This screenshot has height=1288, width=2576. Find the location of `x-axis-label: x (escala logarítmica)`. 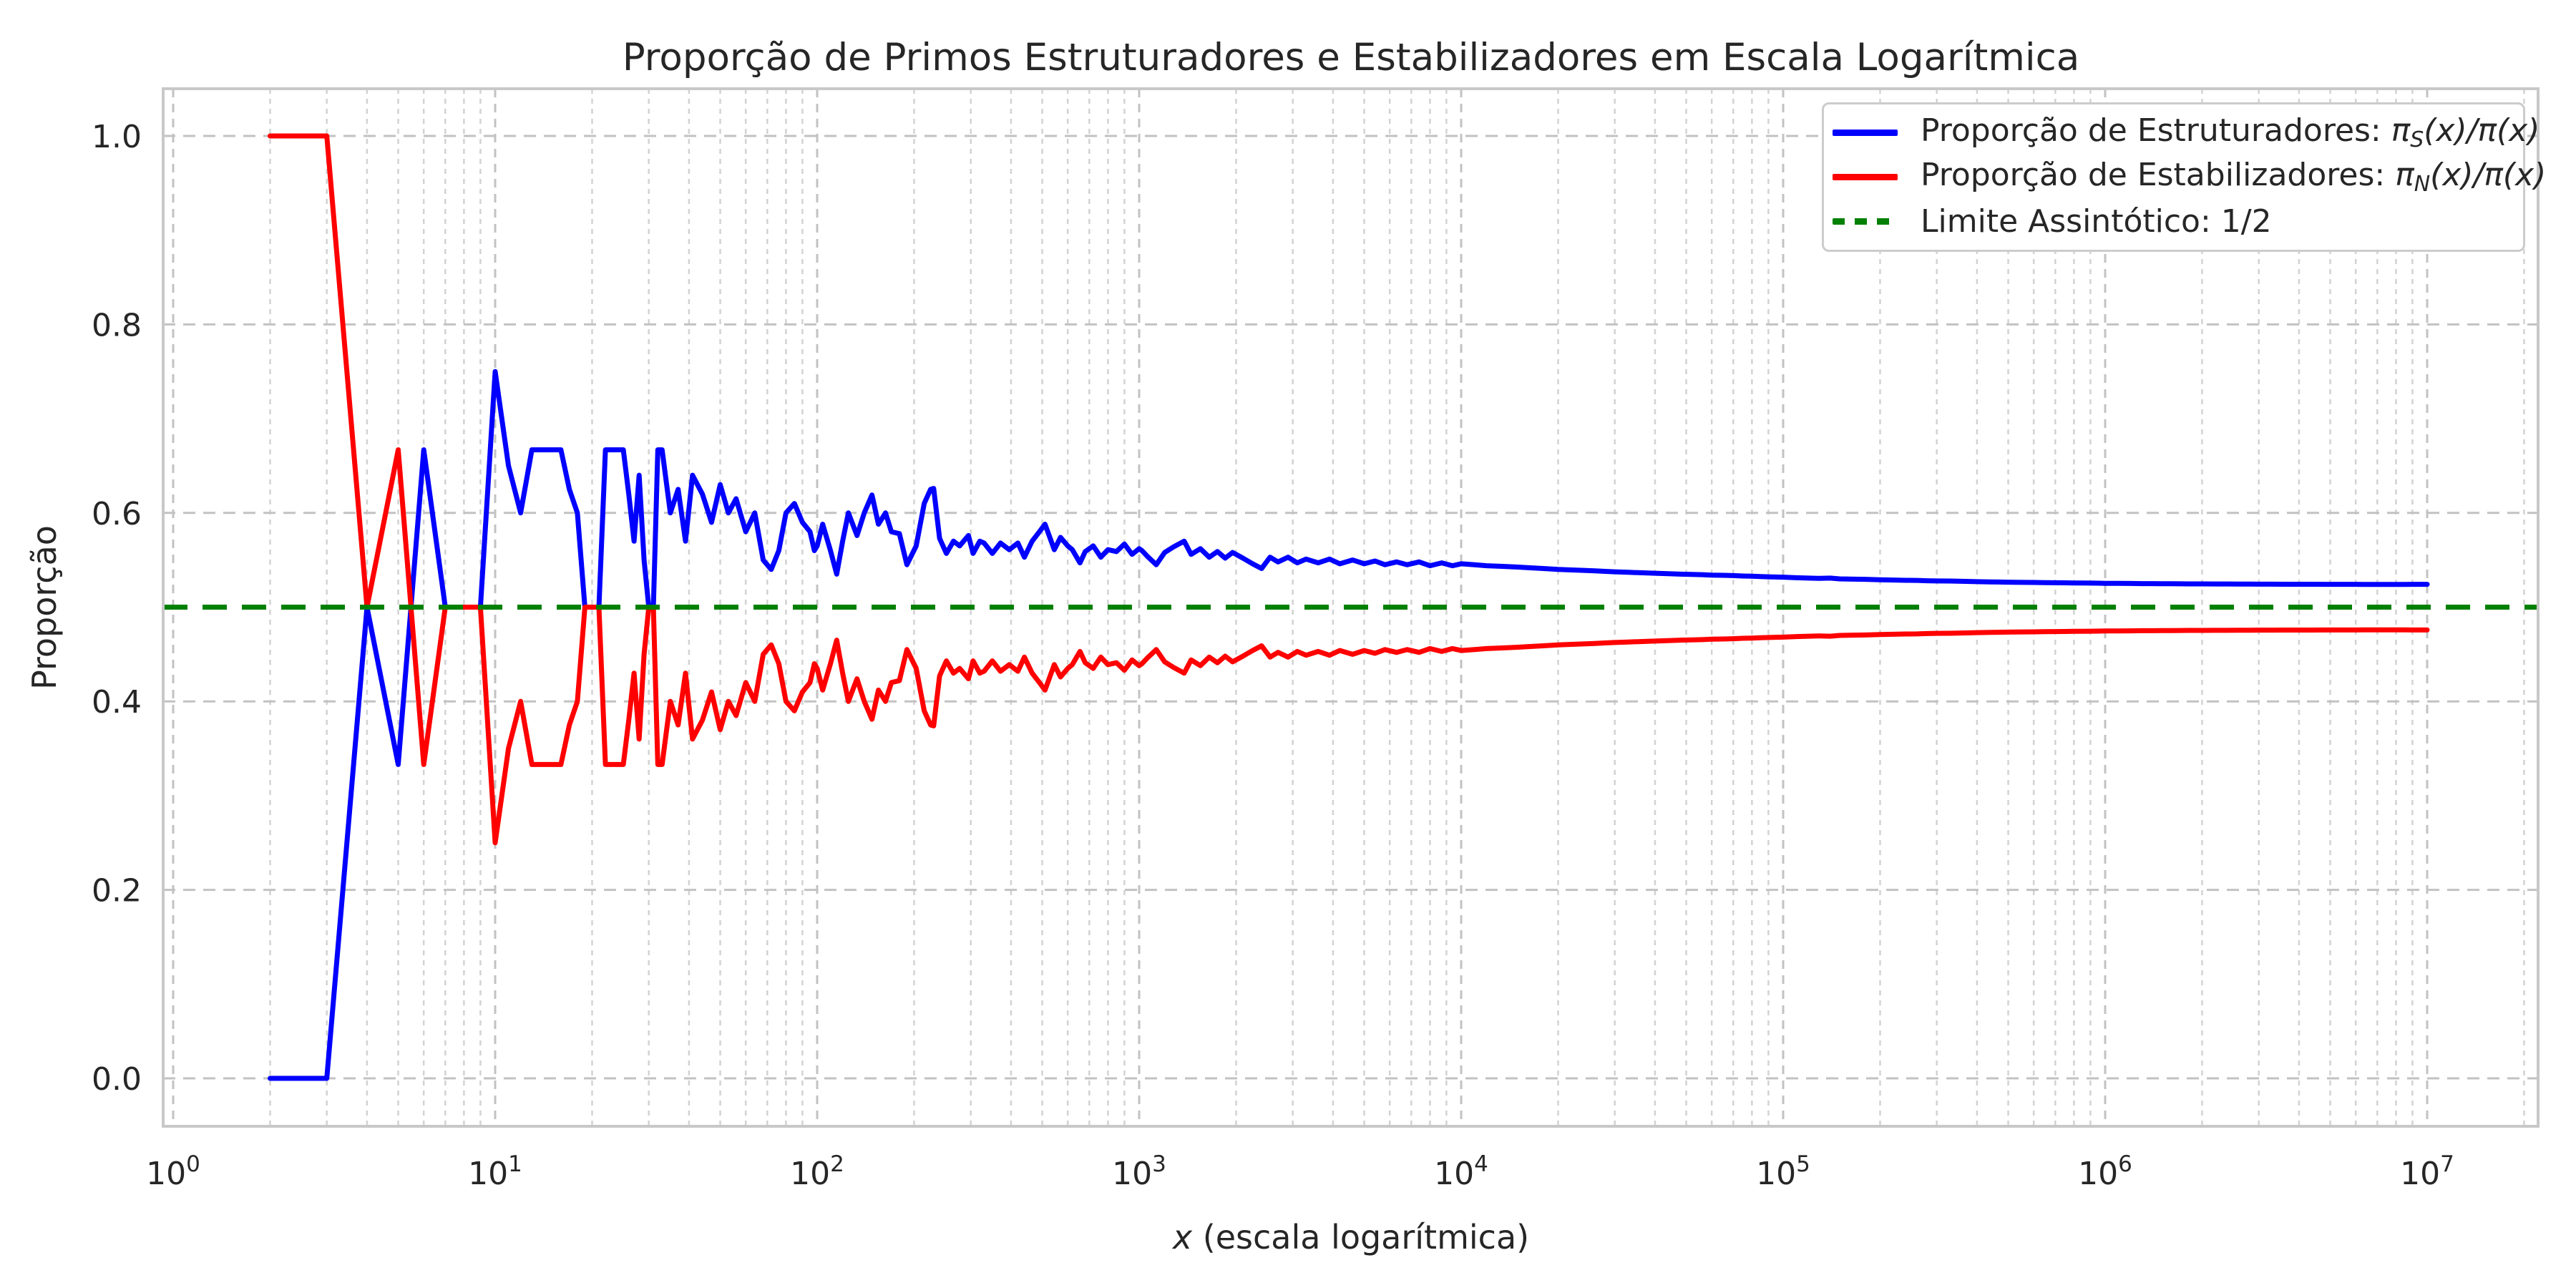

x-axis-label: x (escala logarítmica) is located at coordinates (1351, 1237).